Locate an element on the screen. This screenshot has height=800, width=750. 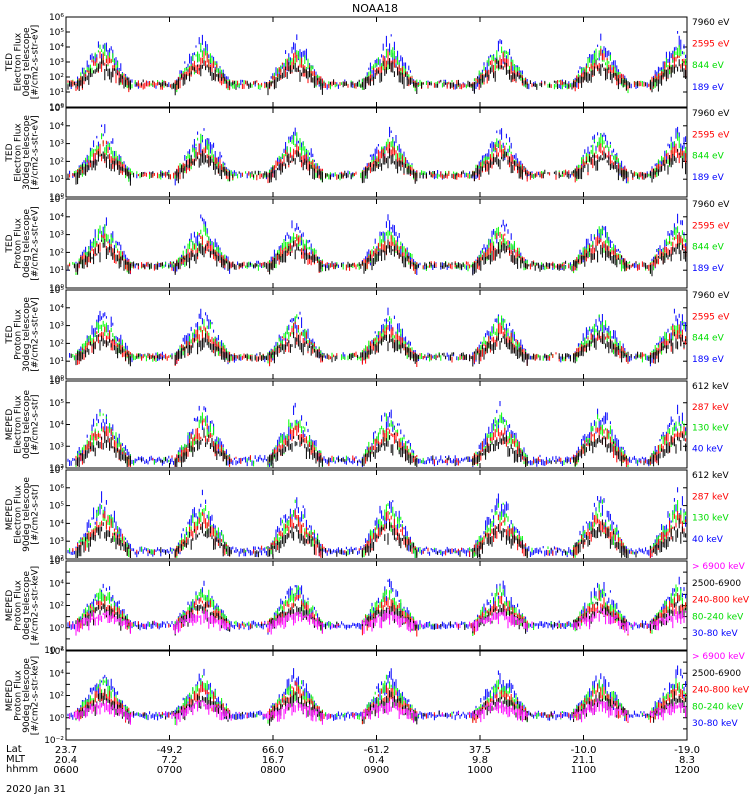
panel-7-ylabel-line: MEPED is located at coordinates (10, 606).